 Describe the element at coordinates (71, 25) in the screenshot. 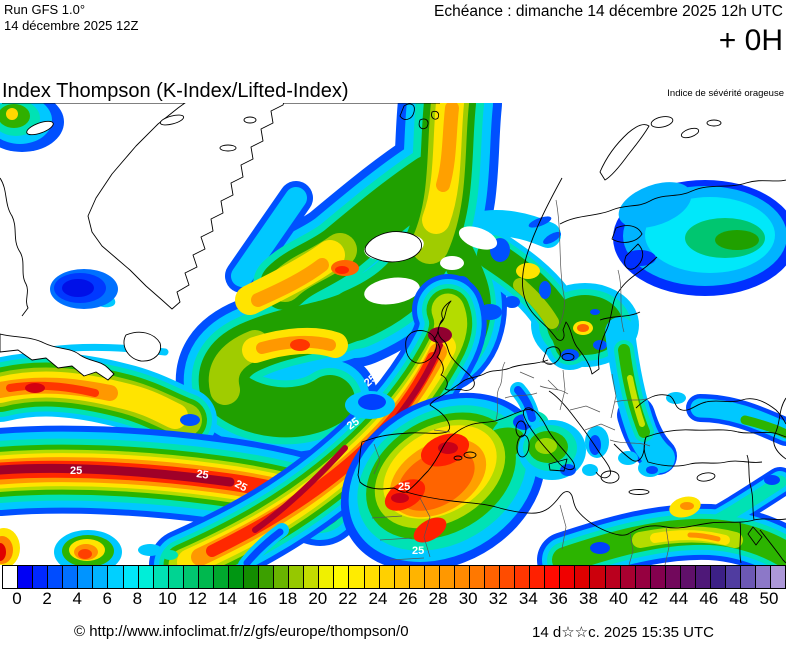

I see `run-date: 14 décembre 2025 12Z` at that location.